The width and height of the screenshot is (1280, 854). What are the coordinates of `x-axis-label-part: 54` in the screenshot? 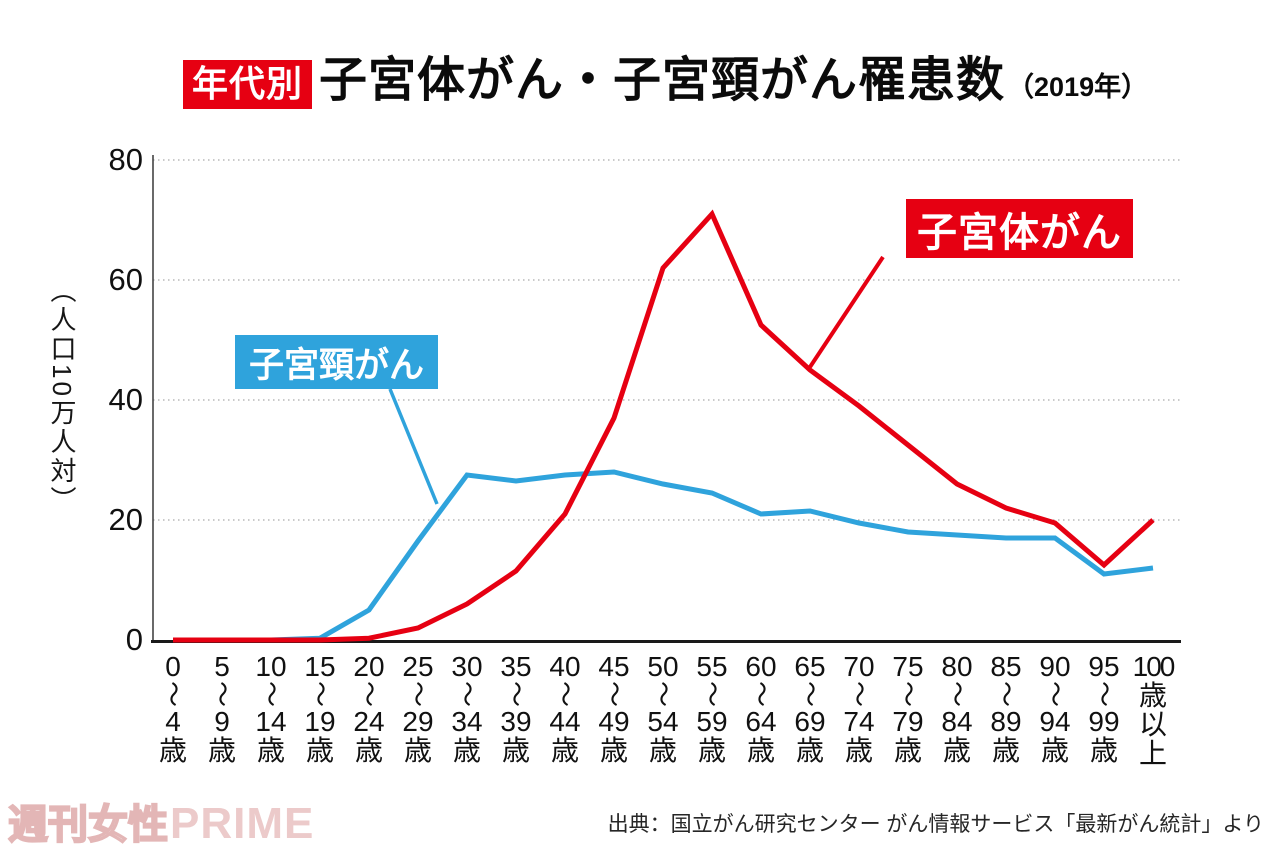 It's located at (663, 721).